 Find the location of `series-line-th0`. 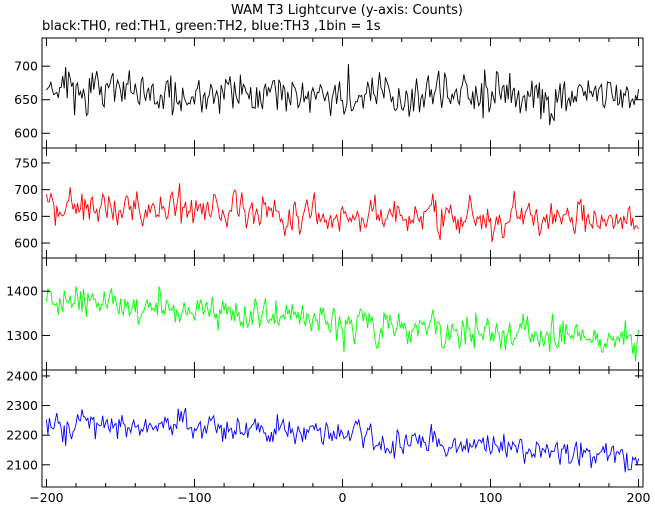

series-line-th0 is located at coordinates (343, 95).